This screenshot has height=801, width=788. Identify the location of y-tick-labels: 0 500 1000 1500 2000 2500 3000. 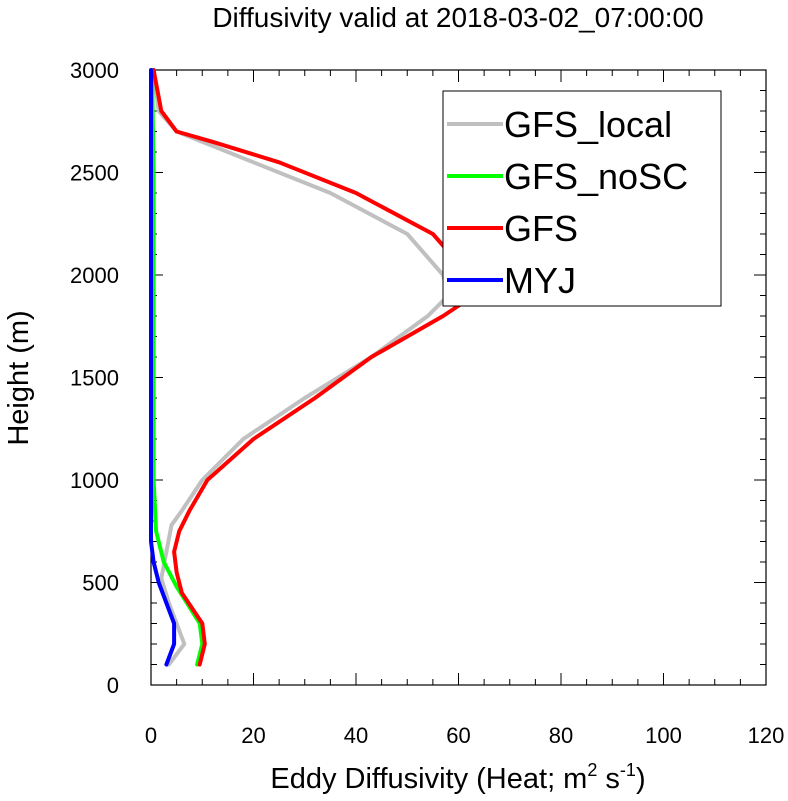
(94, 378).